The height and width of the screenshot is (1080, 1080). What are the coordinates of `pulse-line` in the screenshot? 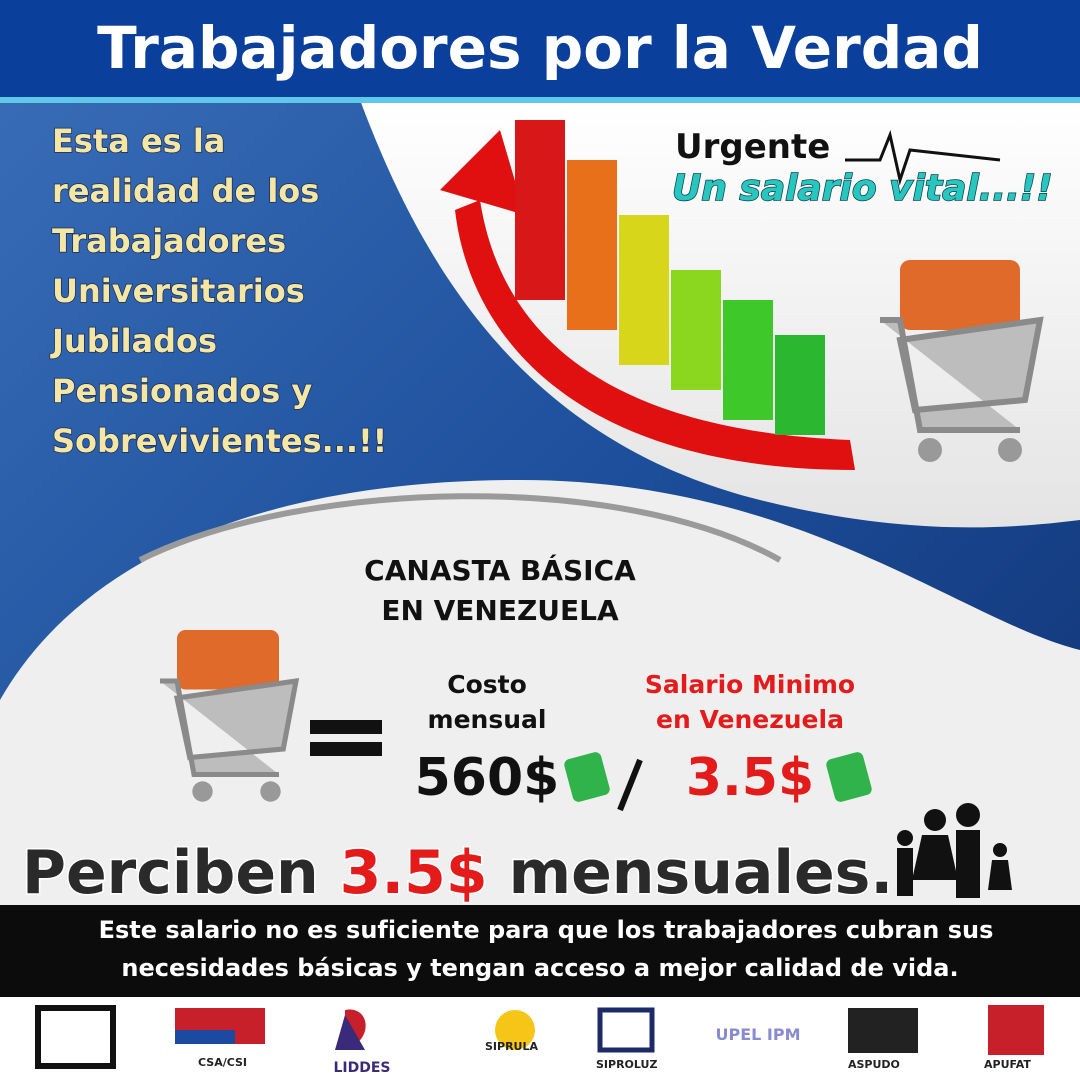 It's located at (923, 157).